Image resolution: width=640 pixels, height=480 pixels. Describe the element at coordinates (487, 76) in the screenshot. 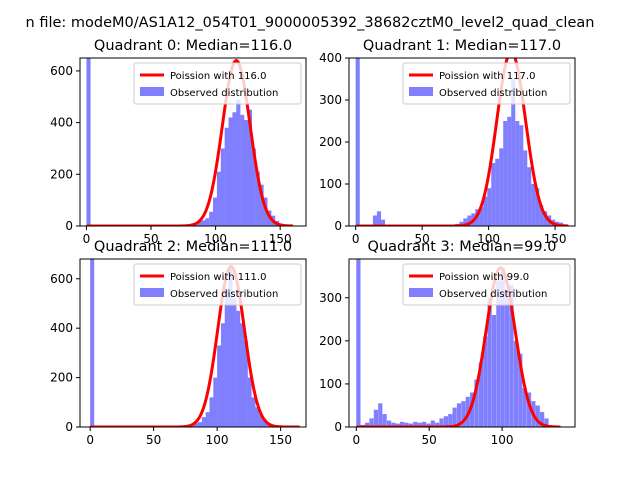

I see `legend-label-poisson: Poission with 117.0` at that location.